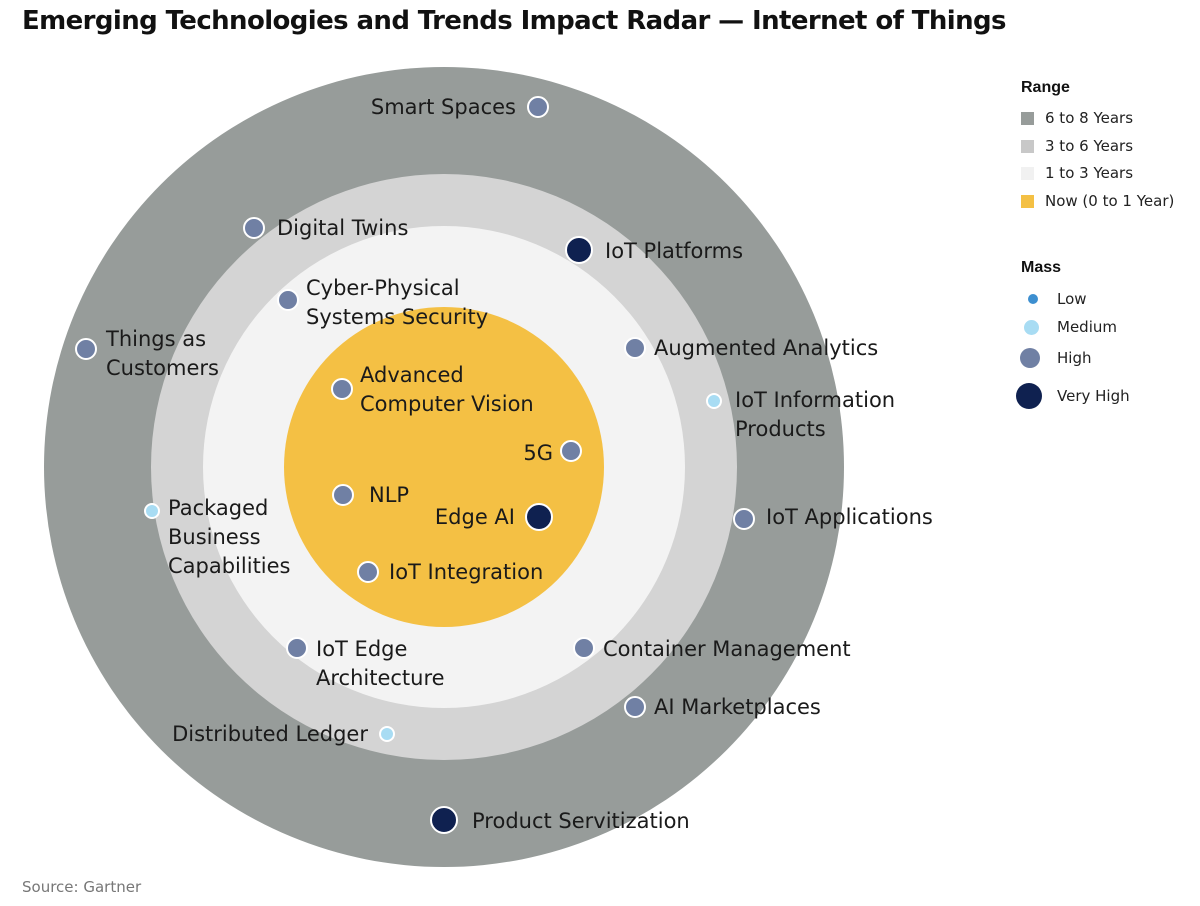  What do you see at coordinates (397, 317) in the screenshot?
I see `radar-label-cyber-physical-systems-security: Systems Security` at bounding box center [397, 317].